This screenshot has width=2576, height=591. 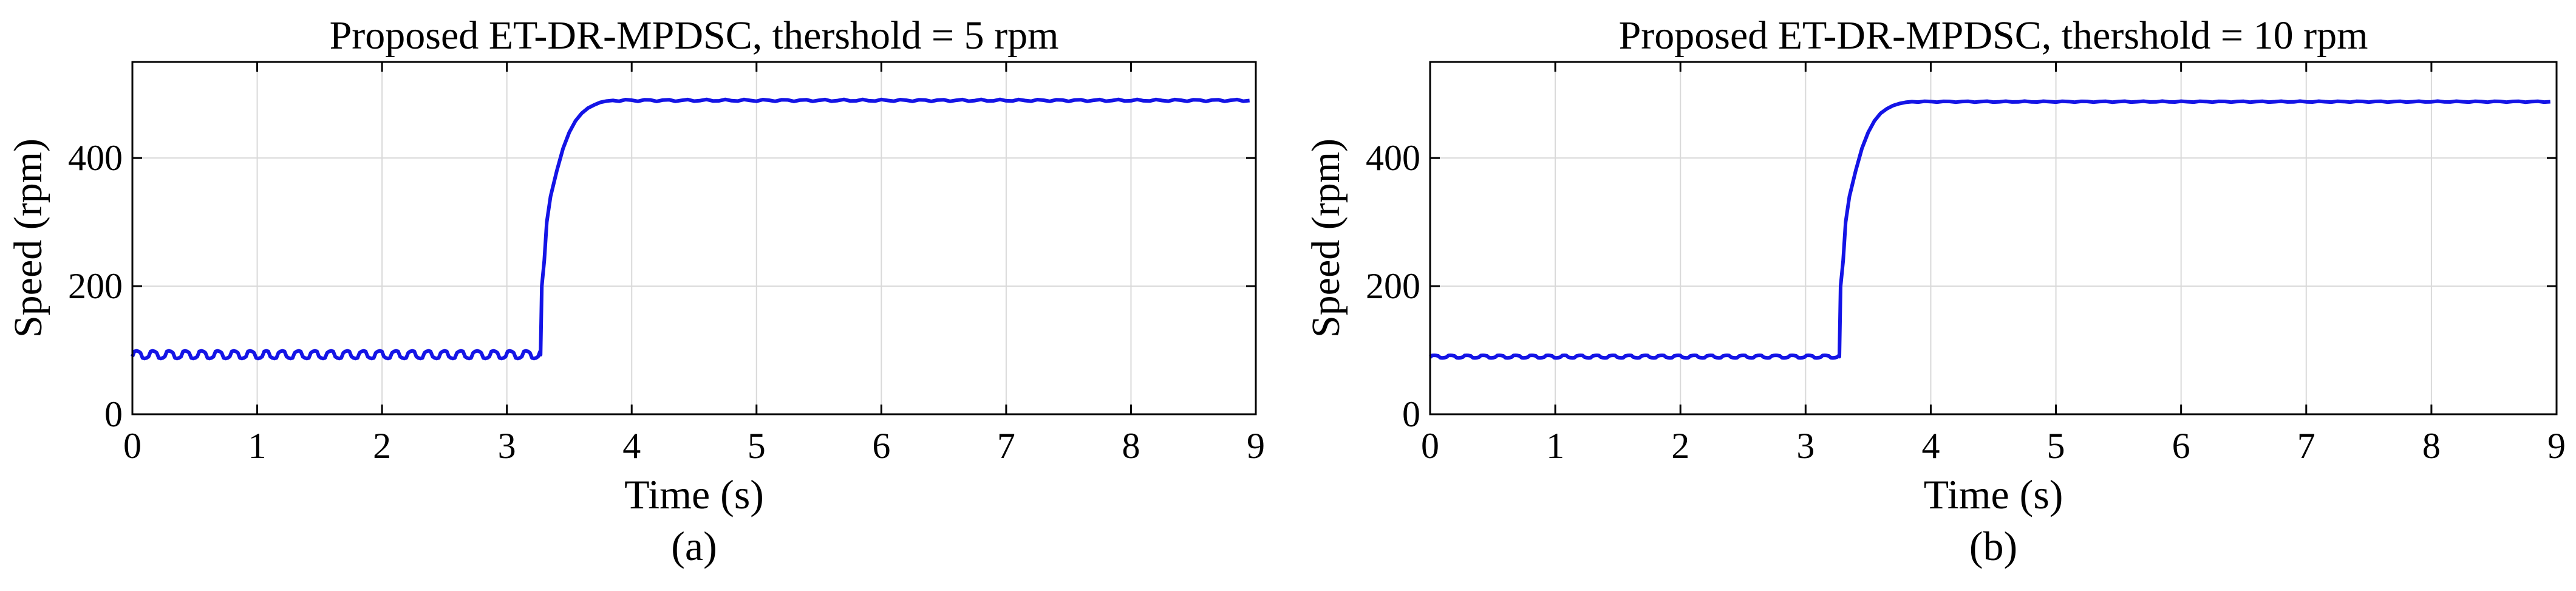 What do you see at coordinates (1993, 546) in the screenshot?
I see `figure-caption: (b)` at bounding box center [1993, 546].